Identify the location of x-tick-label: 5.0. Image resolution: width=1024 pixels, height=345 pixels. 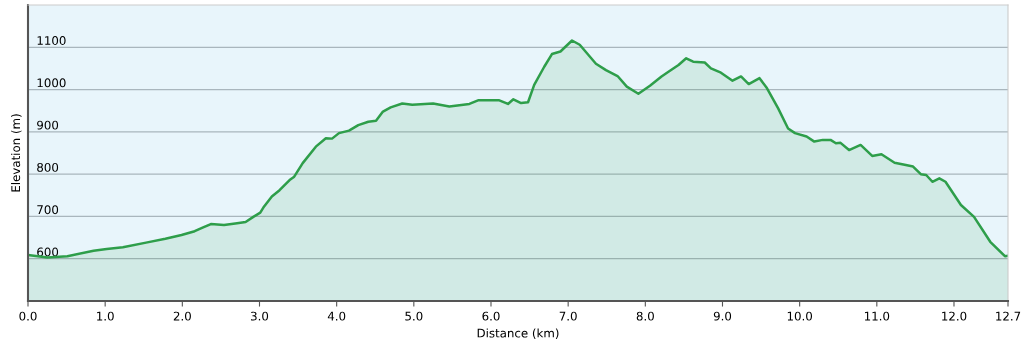
(414, 316).